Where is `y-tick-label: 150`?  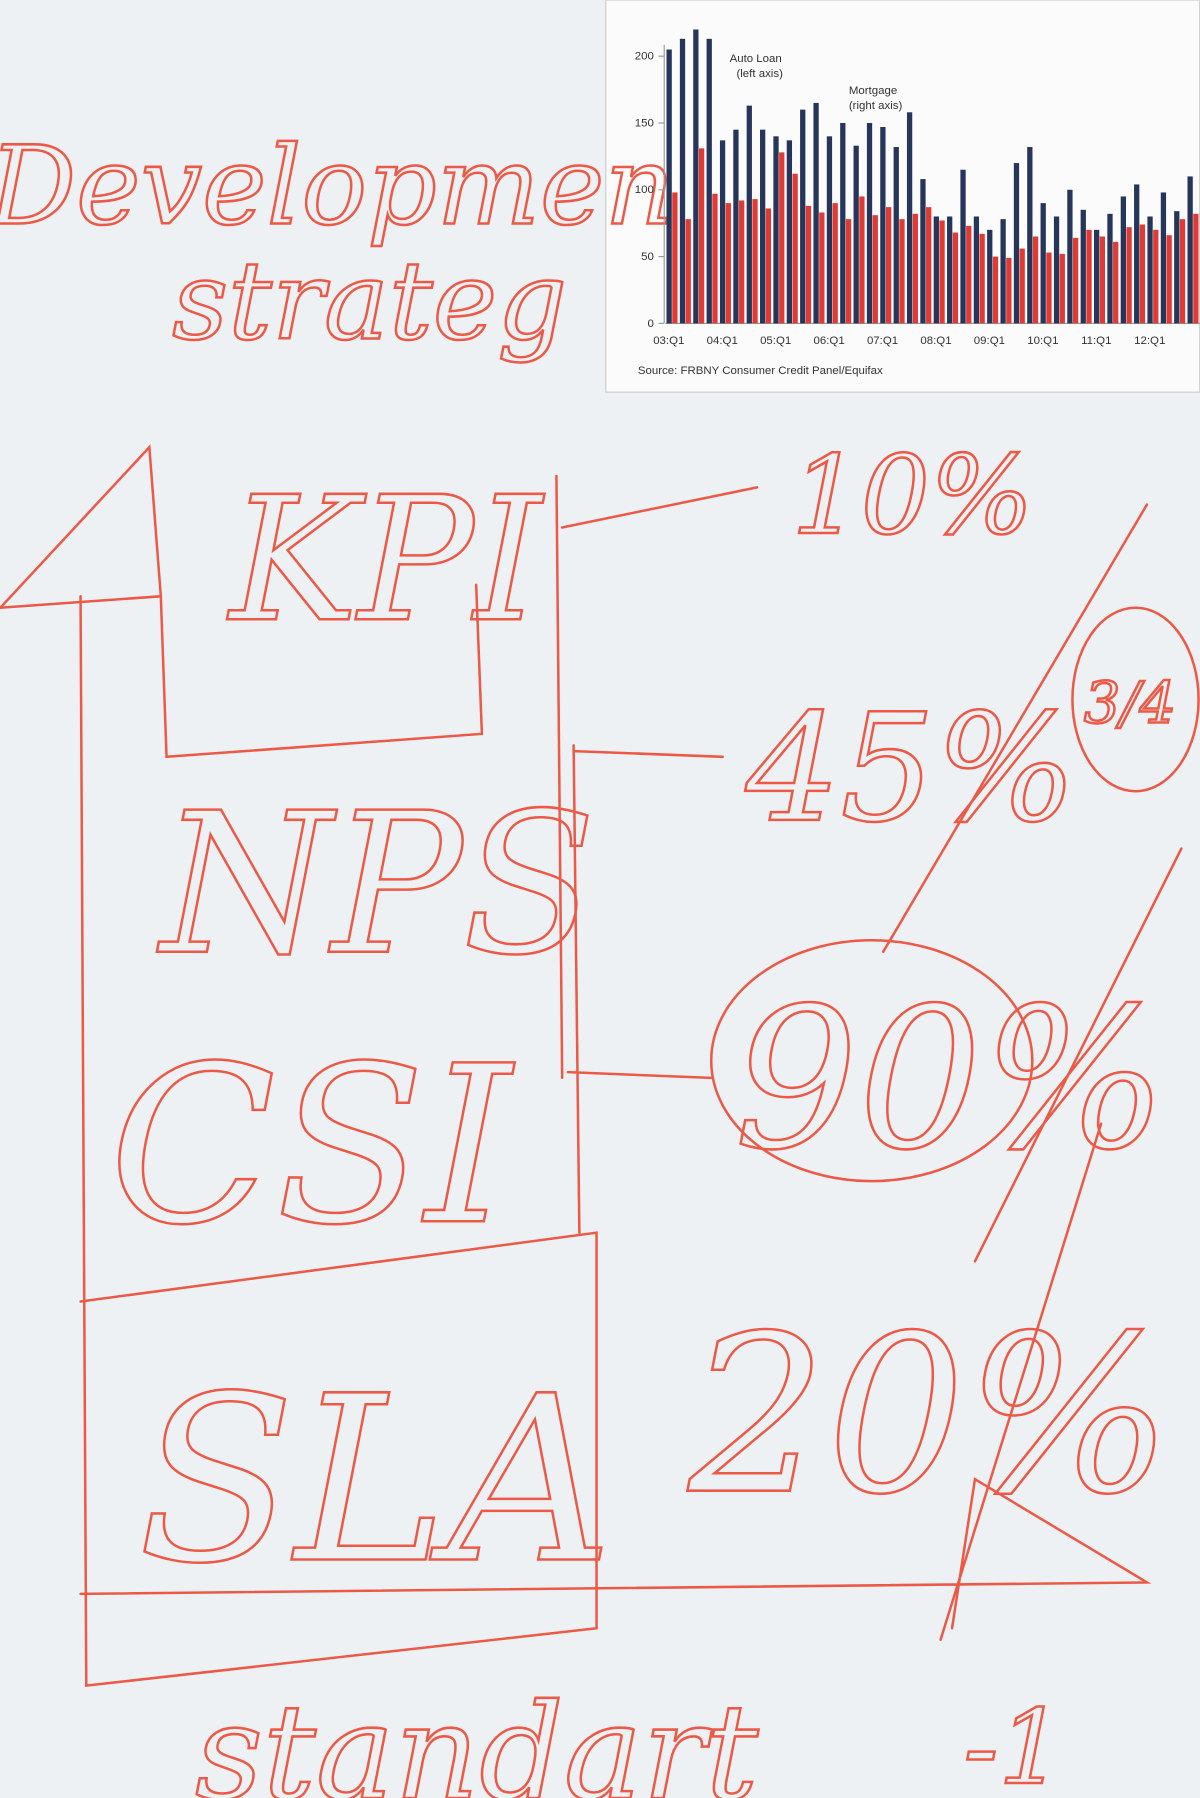
y-tick-label: 150 is located at coordinates (644, 123).